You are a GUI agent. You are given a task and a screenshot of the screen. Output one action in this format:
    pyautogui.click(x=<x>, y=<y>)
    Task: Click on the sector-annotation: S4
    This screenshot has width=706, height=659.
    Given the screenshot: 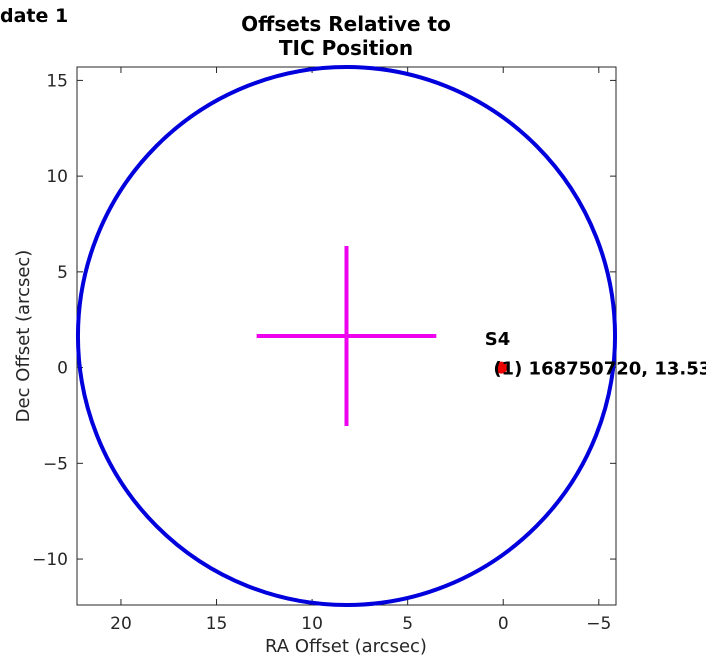 What is the action you would take?
    pyautogui.click(x=498, y=339)
    